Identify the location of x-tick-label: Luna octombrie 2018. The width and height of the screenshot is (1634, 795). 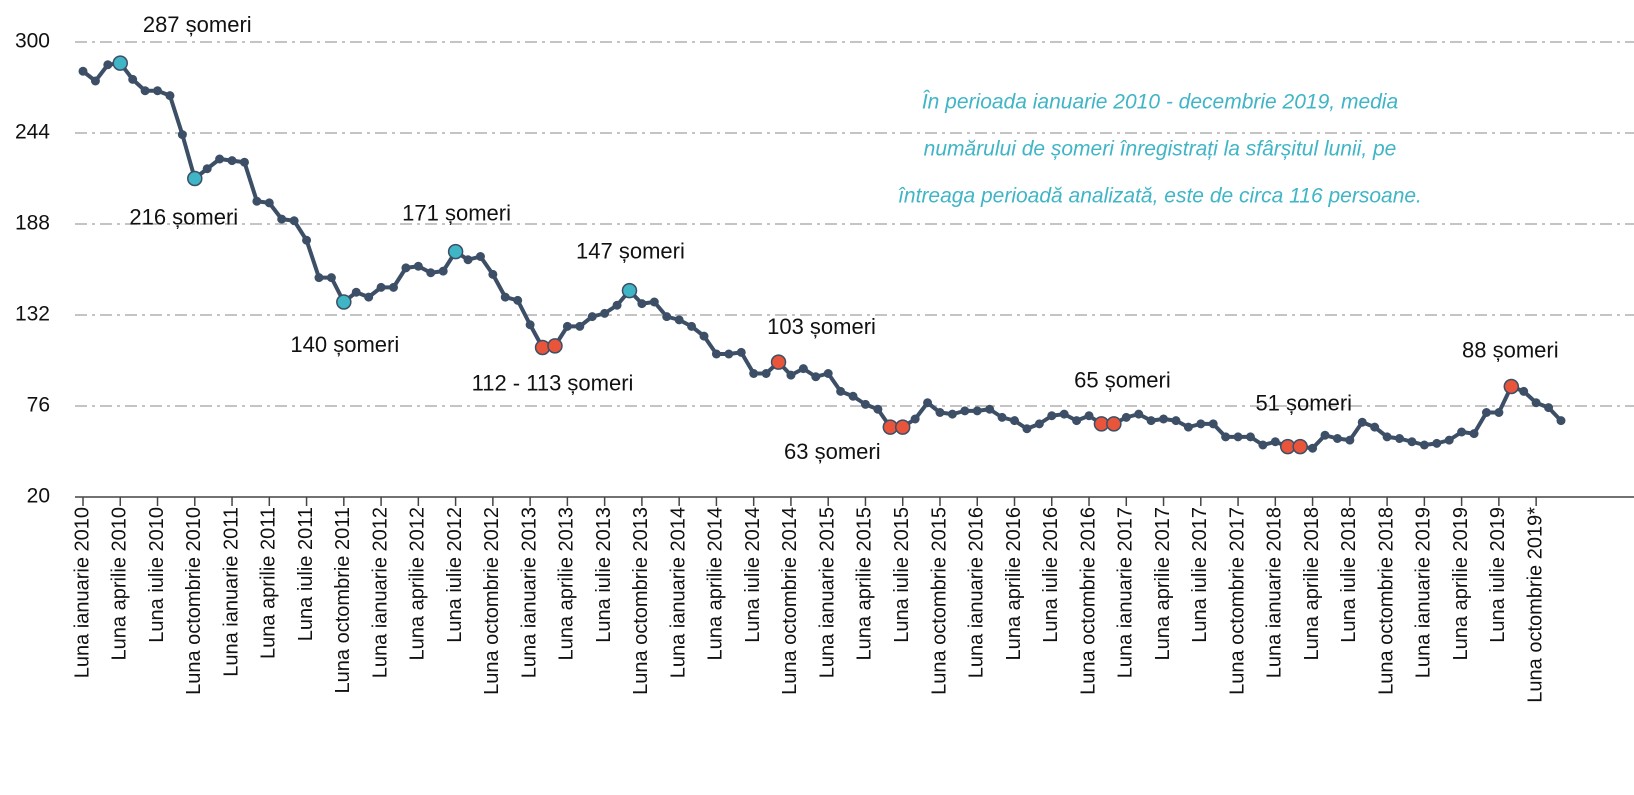
(1386, 601).